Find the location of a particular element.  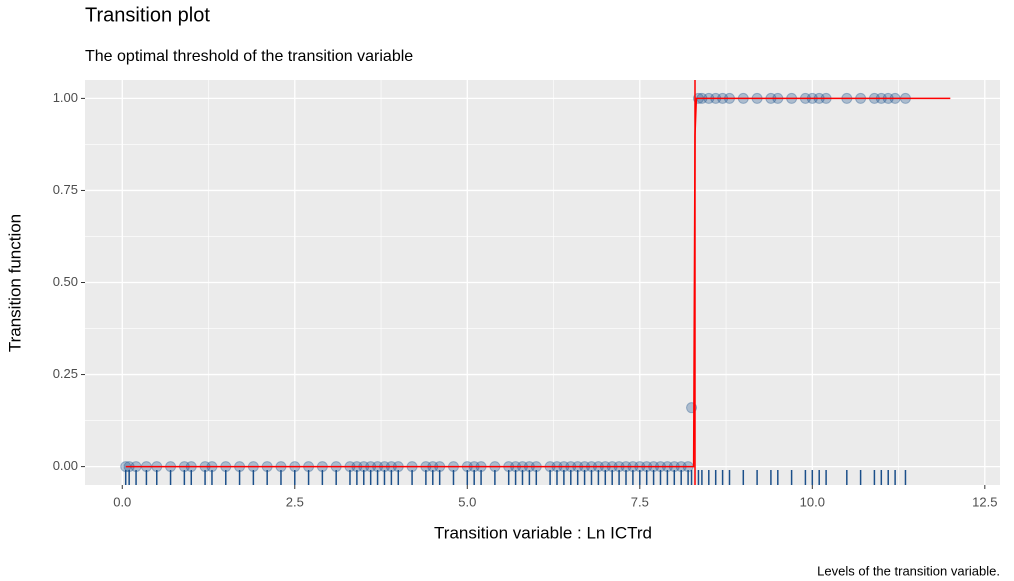

y-tick-label: 0.50 is located at coordinates (65, 281).